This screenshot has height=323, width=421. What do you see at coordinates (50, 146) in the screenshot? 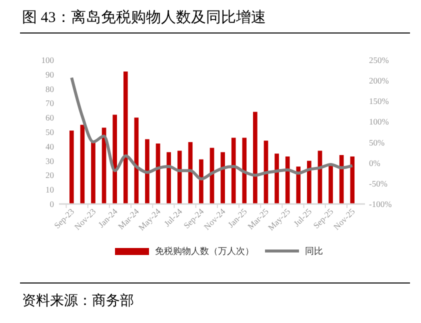
I see `y-tick-label: 40` at bounding box center [50, 146].